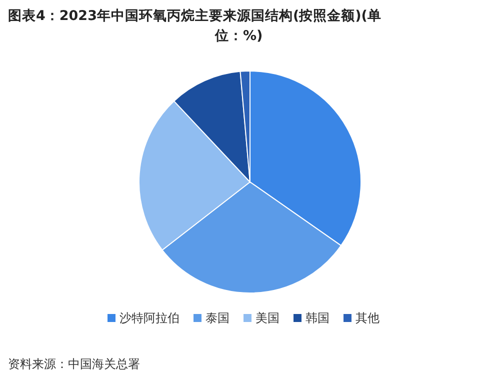  What do you see at coordinates (368, 318) in the screenshot?
I see `legend-label: 其他` at bounding box center [368, 318].